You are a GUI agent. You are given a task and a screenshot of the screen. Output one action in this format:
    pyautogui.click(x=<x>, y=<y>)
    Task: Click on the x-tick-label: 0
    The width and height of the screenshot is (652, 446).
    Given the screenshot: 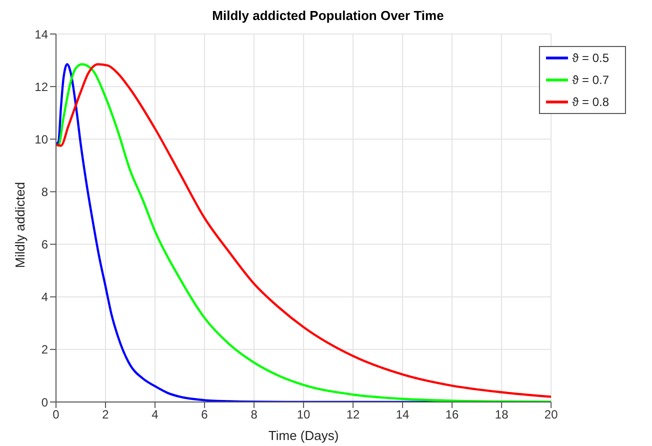 What is the action you would take?
    pyautogui.click(x=56, y=415)
    